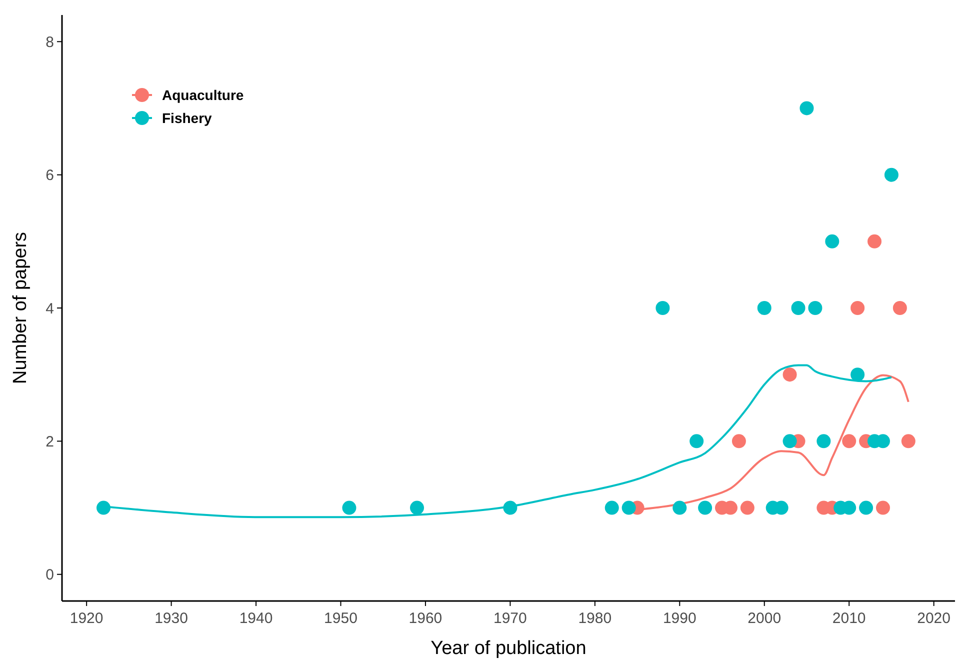  Describe the element at coordinates (50, 42) in the screenshot. I see `y-tick-label: 8` at that location.